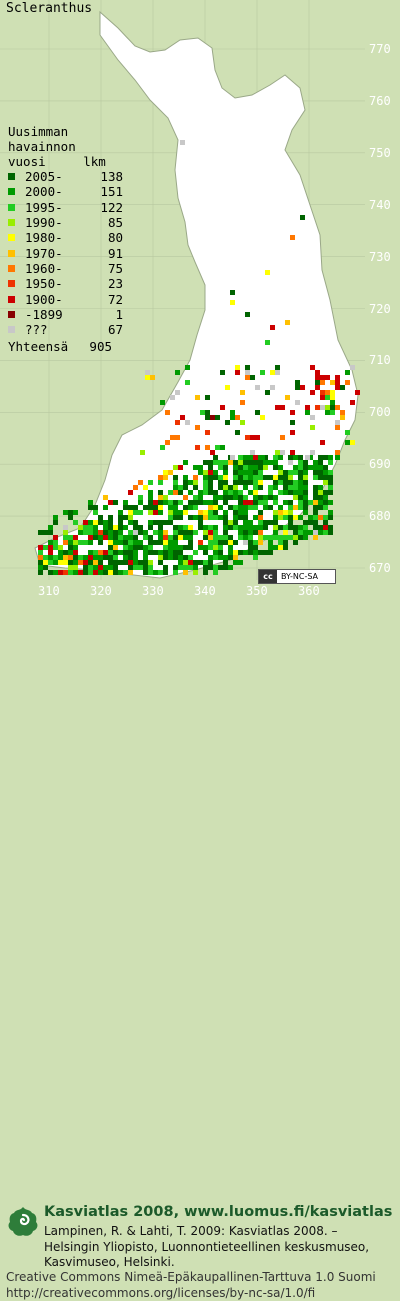  Describe the element at coordinates (380, 153) in the screenshot. I see `y-tick-label: 750` at that location.